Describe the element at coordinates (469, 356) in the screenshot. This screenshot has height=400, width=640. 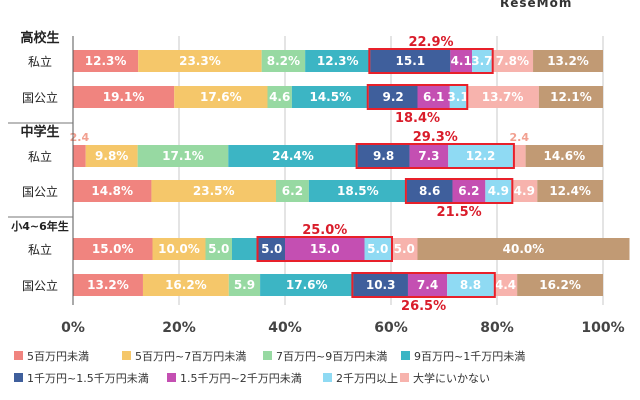
I see `legend-label: 9百万円~1千万円未満` at that location.